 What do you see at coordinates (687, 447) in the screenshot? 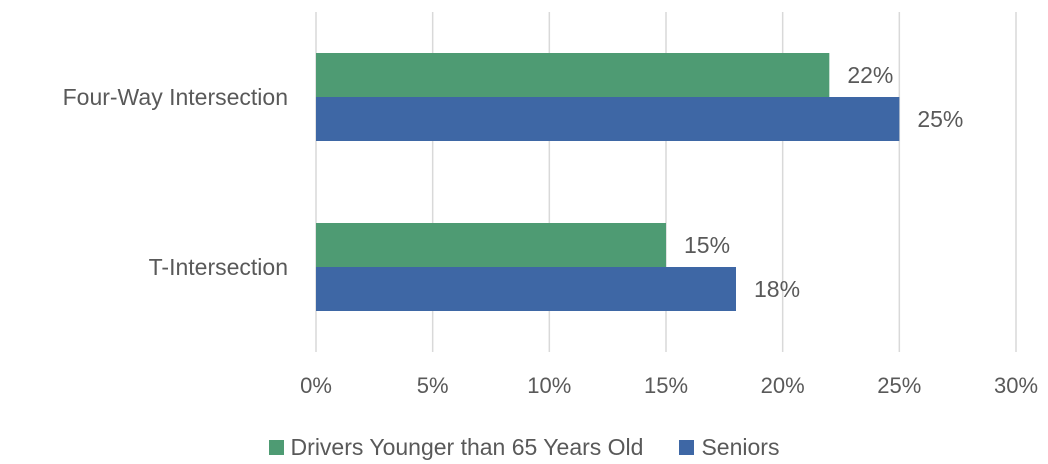
I see `legend-swatch-seniors` at bounding box center [687, 447].